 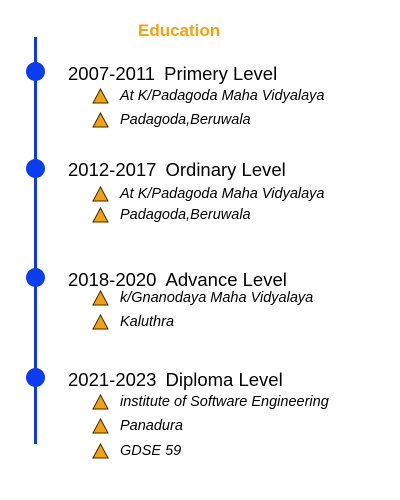 I want to click on entry-heading: 2021-2023 Diploma Level, so click(x=175, y=380).